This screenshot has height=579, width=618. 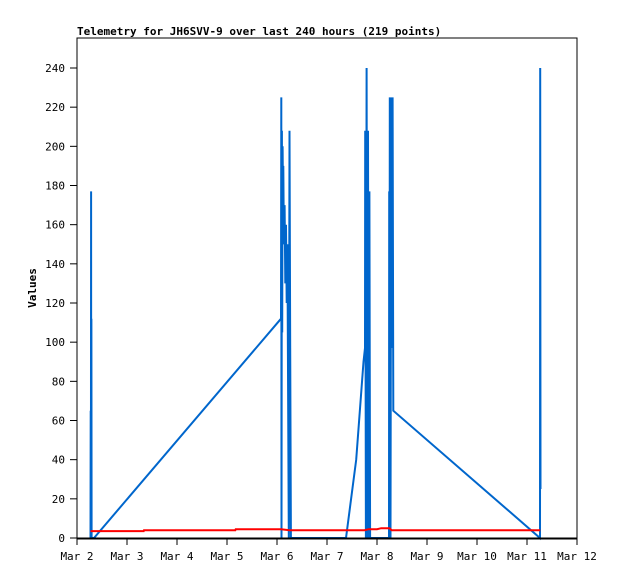 What do you see at coordinates (58, 421) in the screenshot?
I see `y-tick-label: 60` at bounding box center [58, 421].